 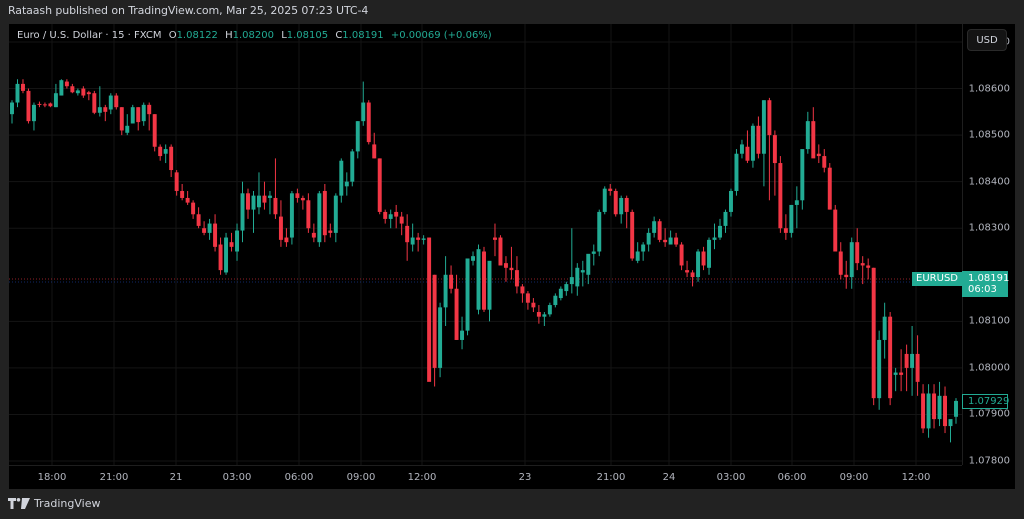 What do you see at coordinates (19, 503) in the screenshot?
I see `tradingview-logo-icon` at bounding box center [19, 503].